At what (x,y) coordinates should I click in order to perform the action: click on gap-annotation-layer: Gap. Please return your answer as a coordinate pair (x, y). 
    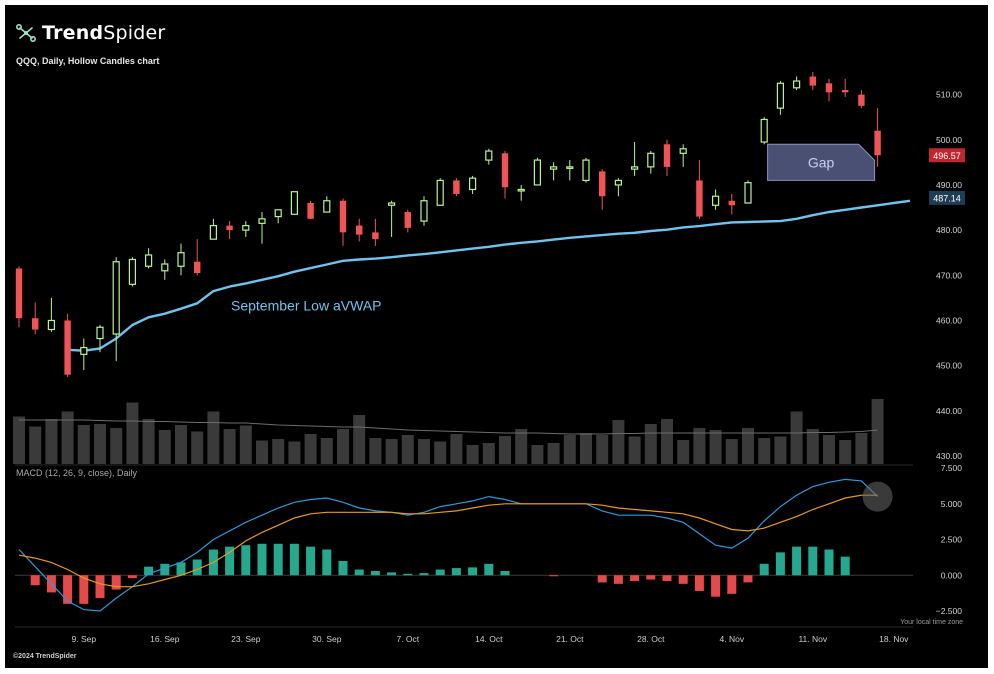
    Looking at the image, I should click on (821, 162).